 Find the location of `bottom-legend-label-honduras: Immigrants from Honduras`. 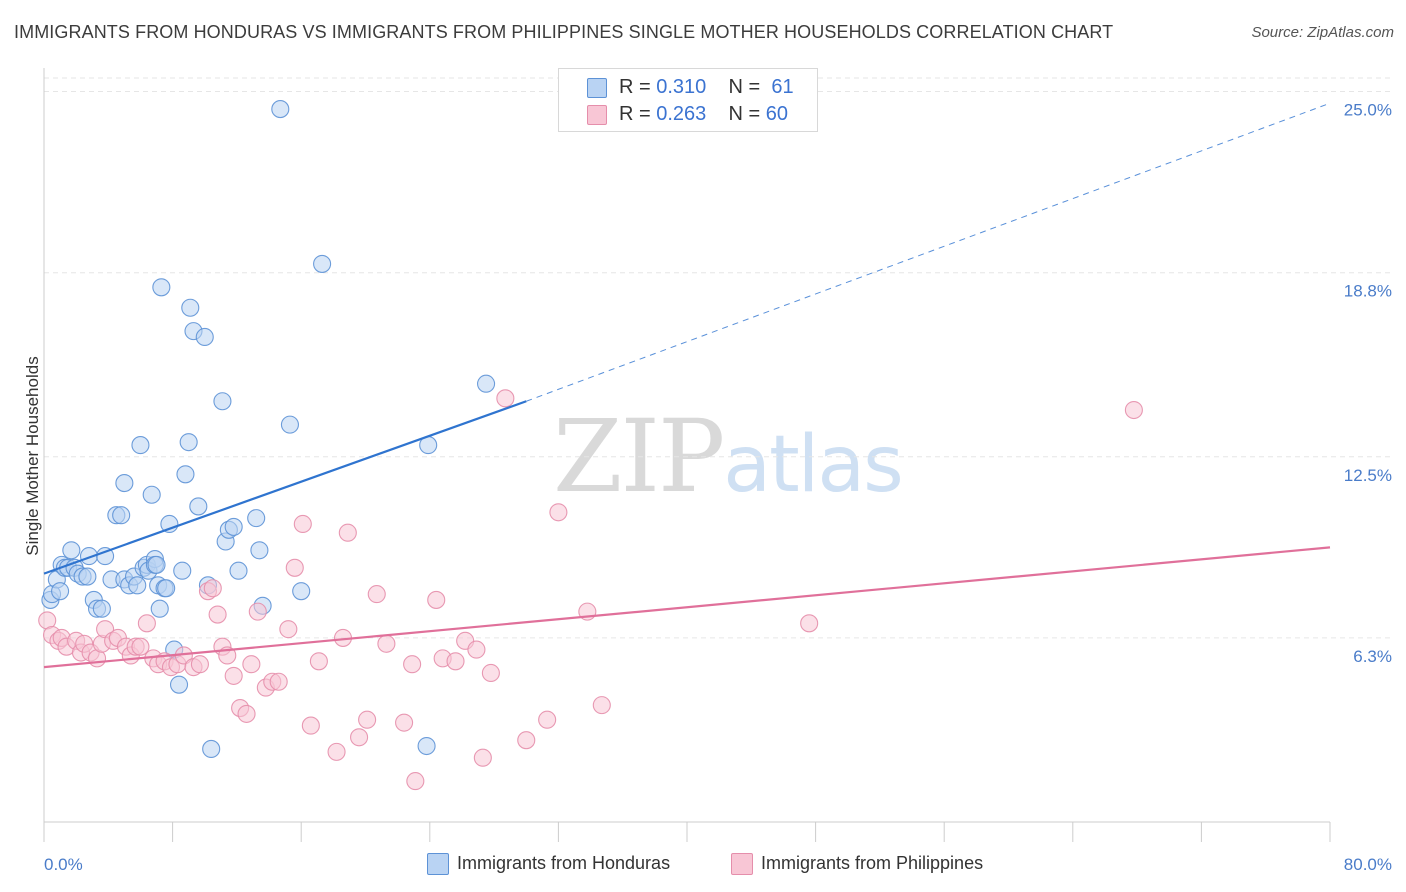

bottom-legend-label-honduras: Immigrants from Honduras is located at coordinates (564, 863).